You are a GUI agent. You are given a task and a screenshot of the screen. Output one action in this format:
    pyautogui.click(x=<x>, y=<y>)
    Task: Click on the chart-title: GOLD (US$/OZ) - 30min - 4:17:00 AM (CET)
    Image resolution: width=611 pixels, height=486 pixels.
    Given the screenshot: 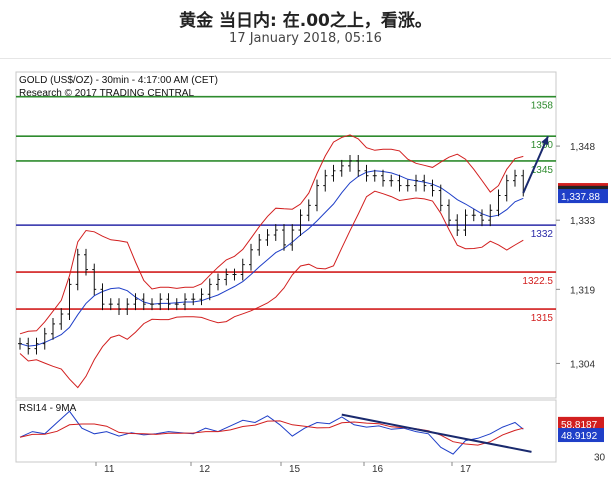 What is the action you would take?
    pyautogui.click(x=118, y=80)
    